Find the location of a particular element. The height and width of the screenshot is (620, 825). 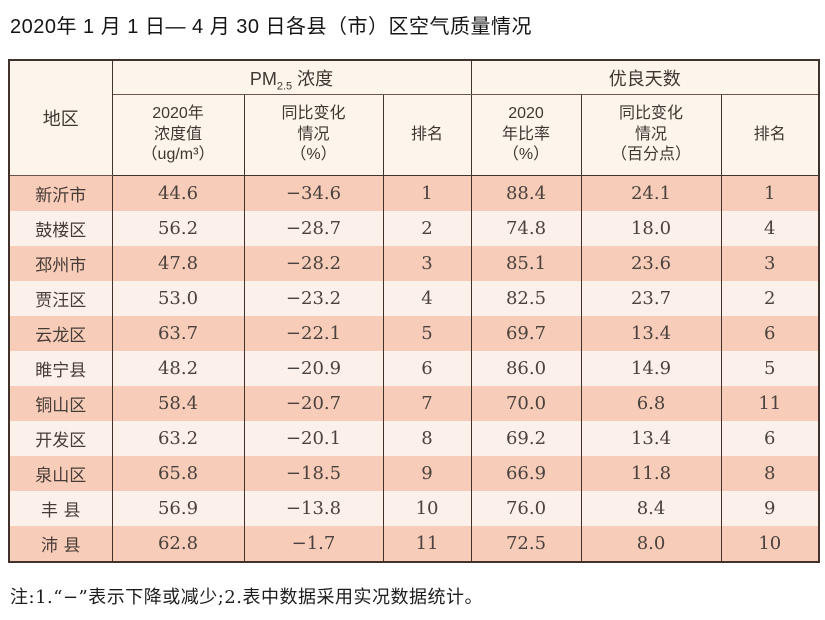

pm25-label-prefix: PM is located at coordinates (263, 78).